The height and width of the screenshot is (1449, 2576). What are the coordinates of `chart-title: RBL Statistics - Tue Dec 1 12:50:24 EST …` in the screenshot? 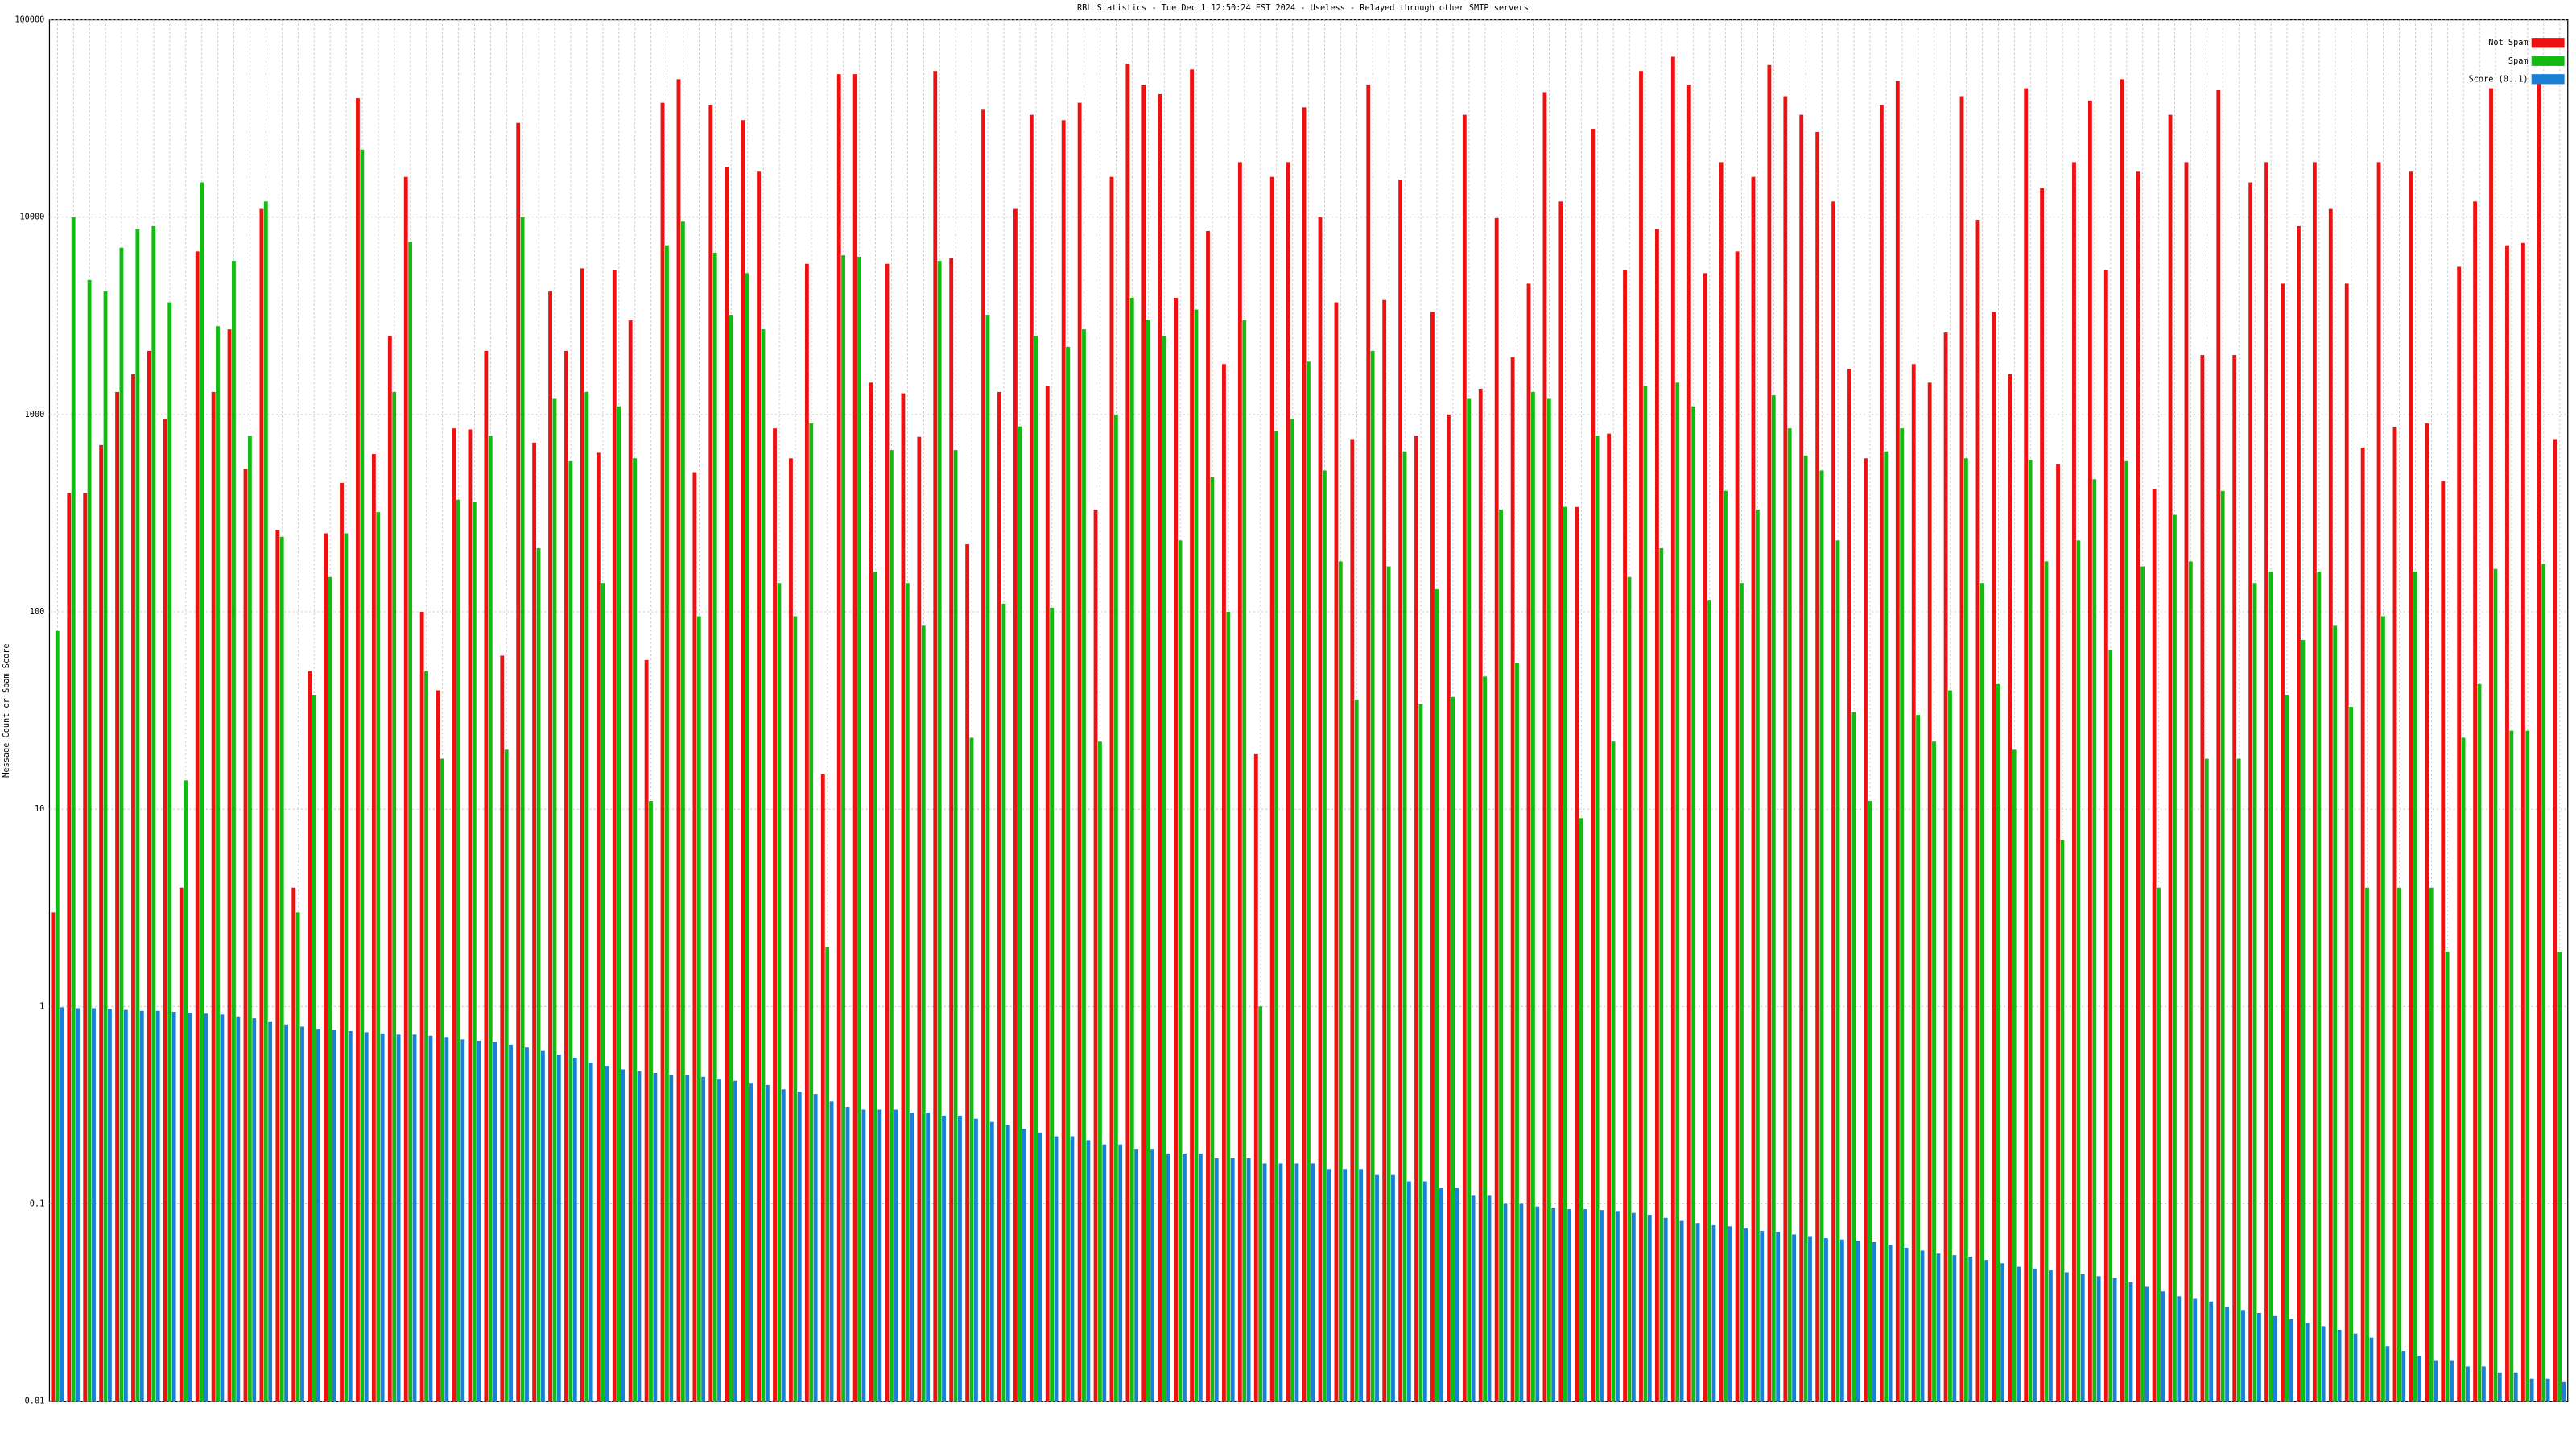 It's located at (1303, 8).